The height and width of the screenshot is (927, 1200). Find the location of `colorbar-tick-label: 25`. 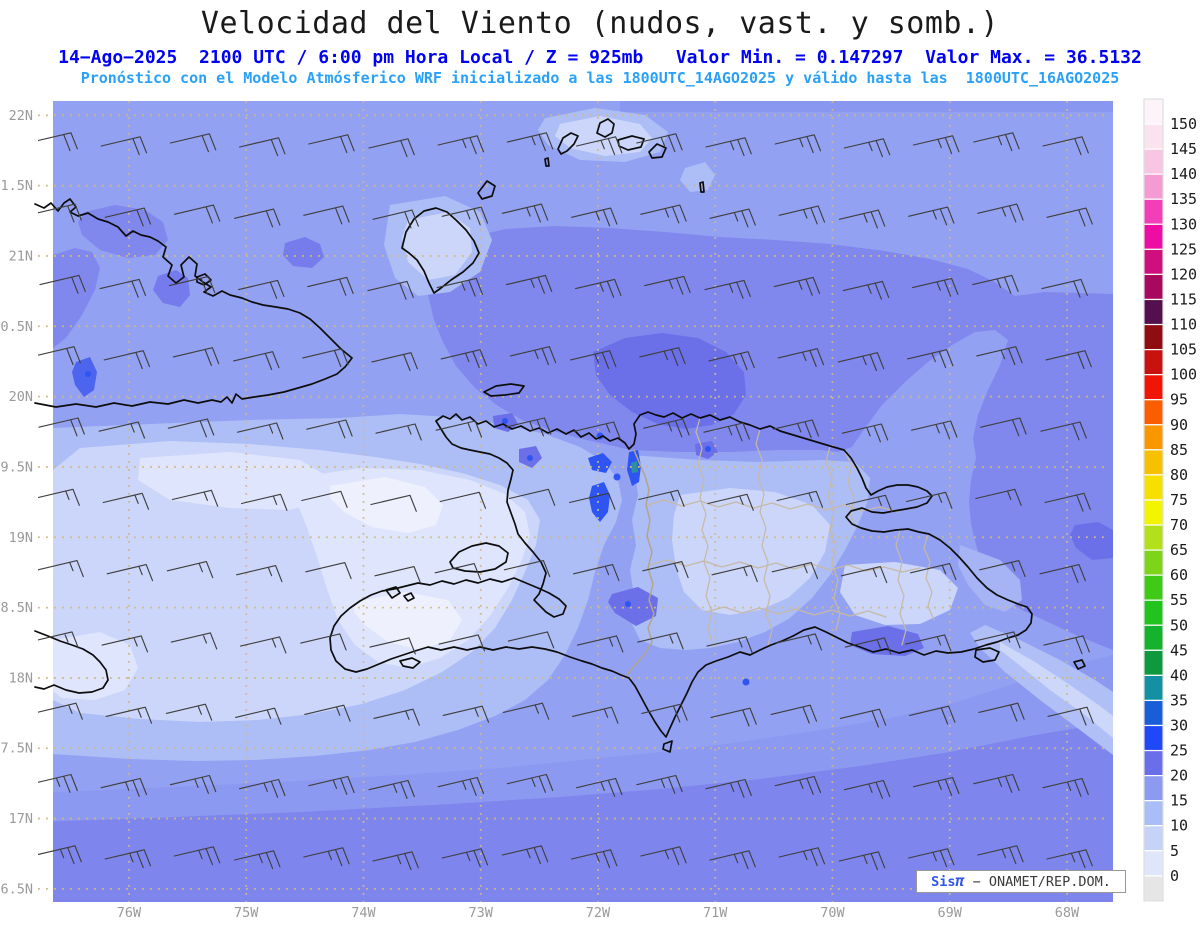

colorbar-tick-label: 25 is located at coordinates (1179, 751).